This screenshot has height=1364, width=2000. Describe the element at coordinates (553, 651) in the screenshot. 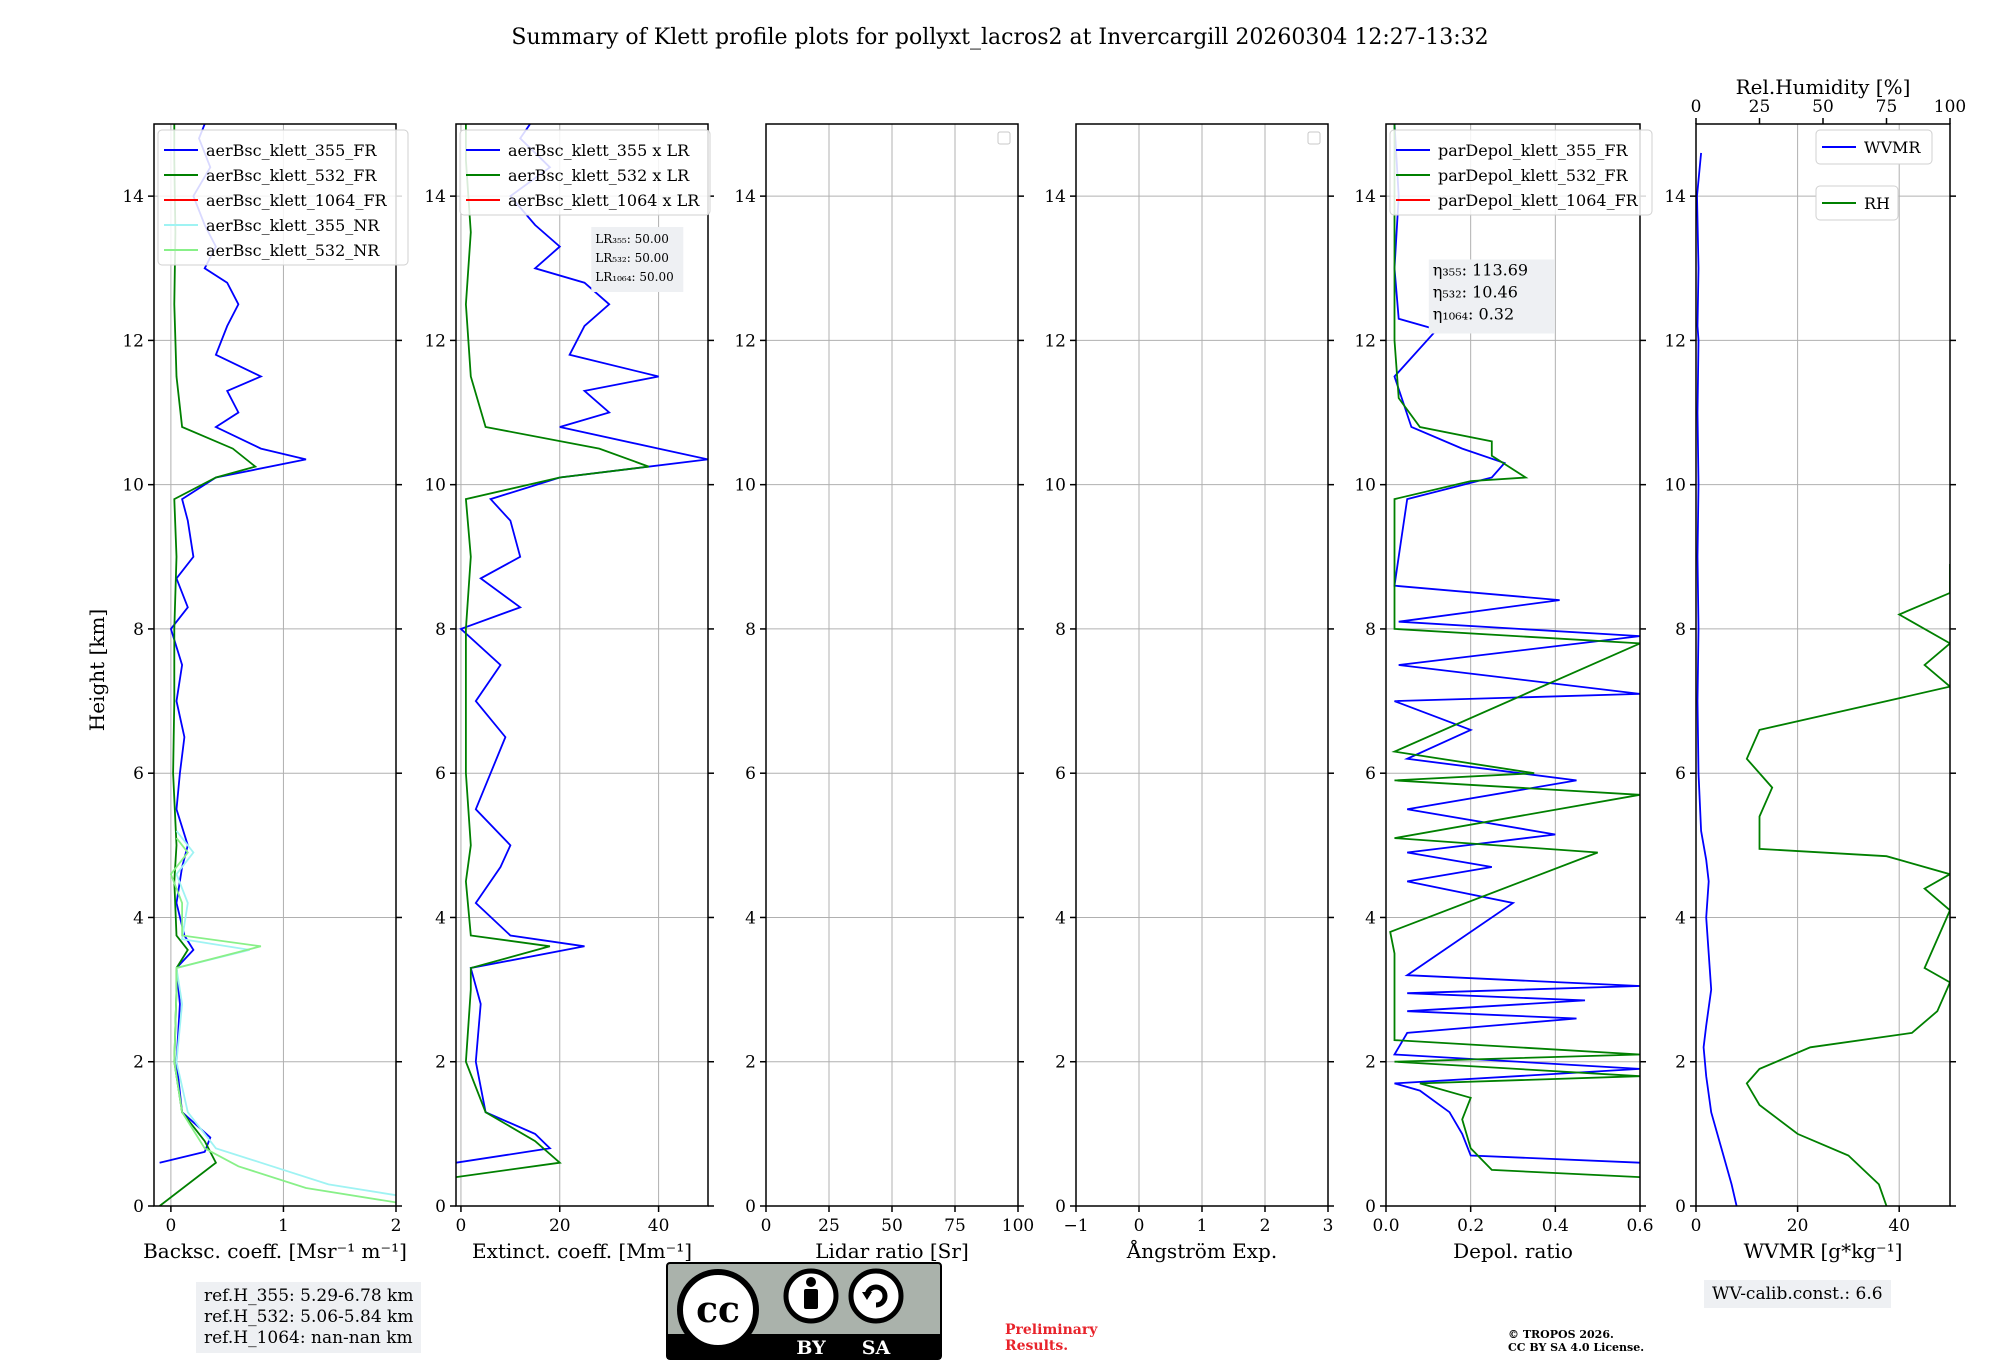

I see `series-line-aerBsc_klett_532 x LR` at that location.